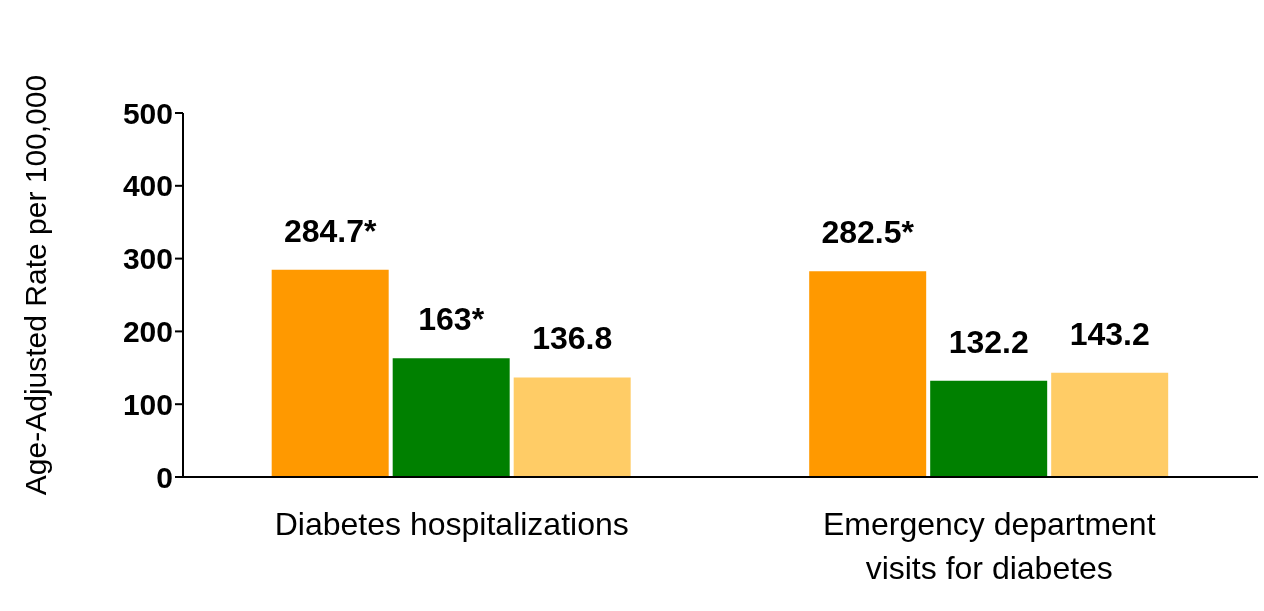 The width and height of the screenshot is (1264, 611). What do you see at coordinates (988, 341) in the screenshot?
I see `data-label: 132.2` at bounding box center [988, 341].